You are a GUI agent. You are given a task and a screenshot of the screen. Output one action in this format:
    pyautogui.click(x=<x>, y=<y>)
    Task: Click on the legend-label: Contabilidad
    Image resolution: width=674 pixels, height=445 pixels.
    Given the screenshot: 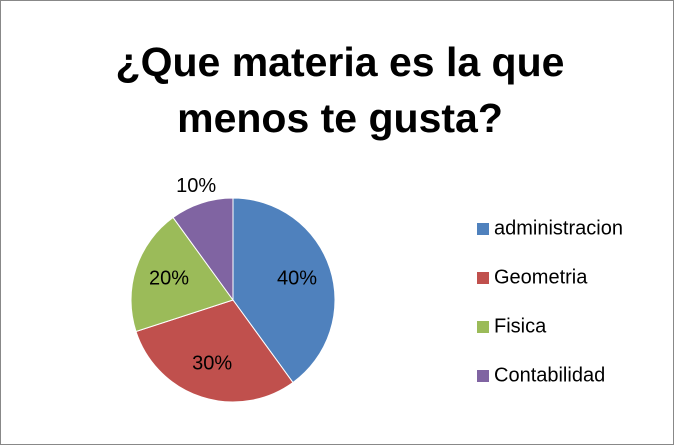 What is the action you would take?
    pyautogui.click(x=549, y=375)
    